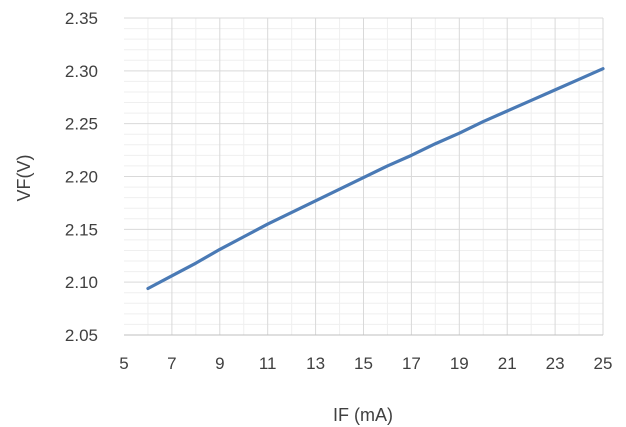  I want to click on x-tick-label: 23, so click(555, 363).